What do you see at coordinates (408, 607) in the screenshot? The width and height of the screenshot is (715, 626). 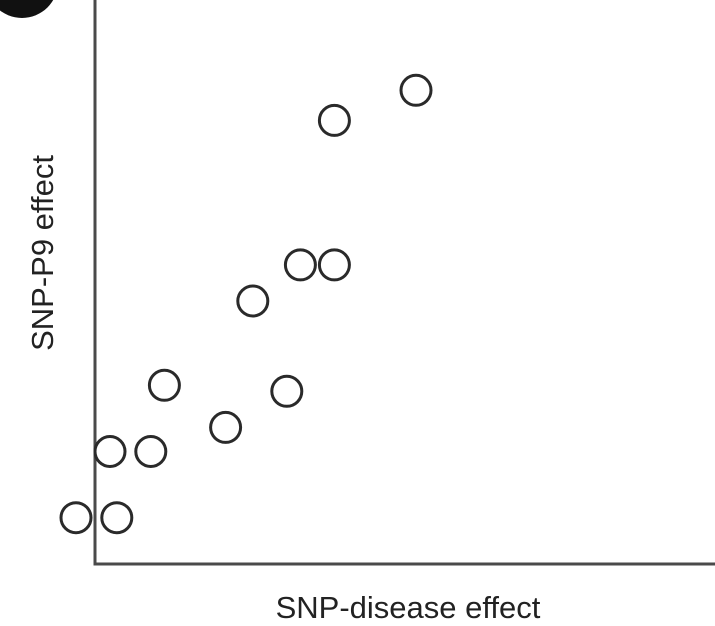 I see `x-axis-title: SNP-disease effect` at bounding box center [408, 607].